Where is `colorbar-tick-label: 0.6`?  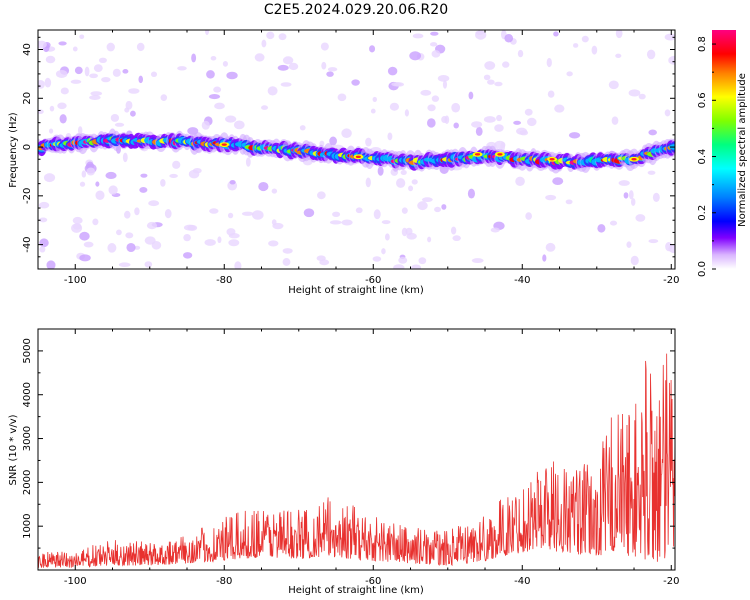
colorbar-tick-label: 0.6 is located at coordinates (702, 100).